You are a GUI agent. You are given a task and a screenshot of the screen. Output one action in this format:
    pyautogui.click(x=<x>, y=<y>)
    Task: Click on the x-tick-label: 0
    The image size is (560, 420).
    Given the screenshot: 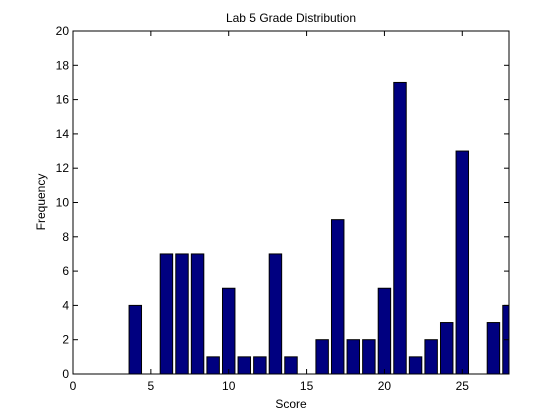 What is the action you would take?
    pyautogui.click(x=73, y=386)
    